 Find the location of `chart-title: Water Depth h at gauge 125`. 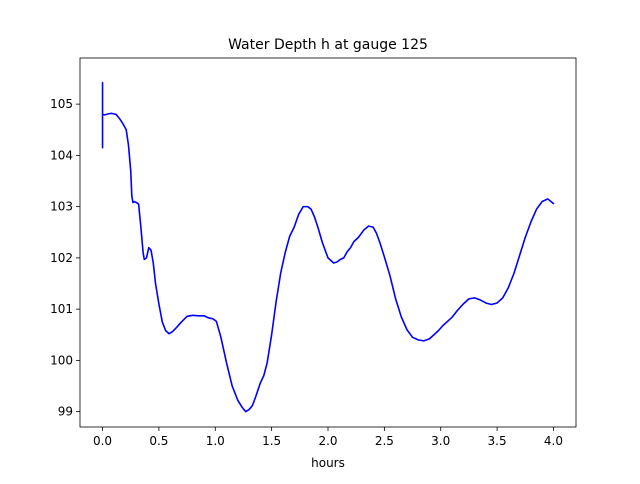

chart-title: Water Depth h at gauge 125 is located at coordinates (328, 45).